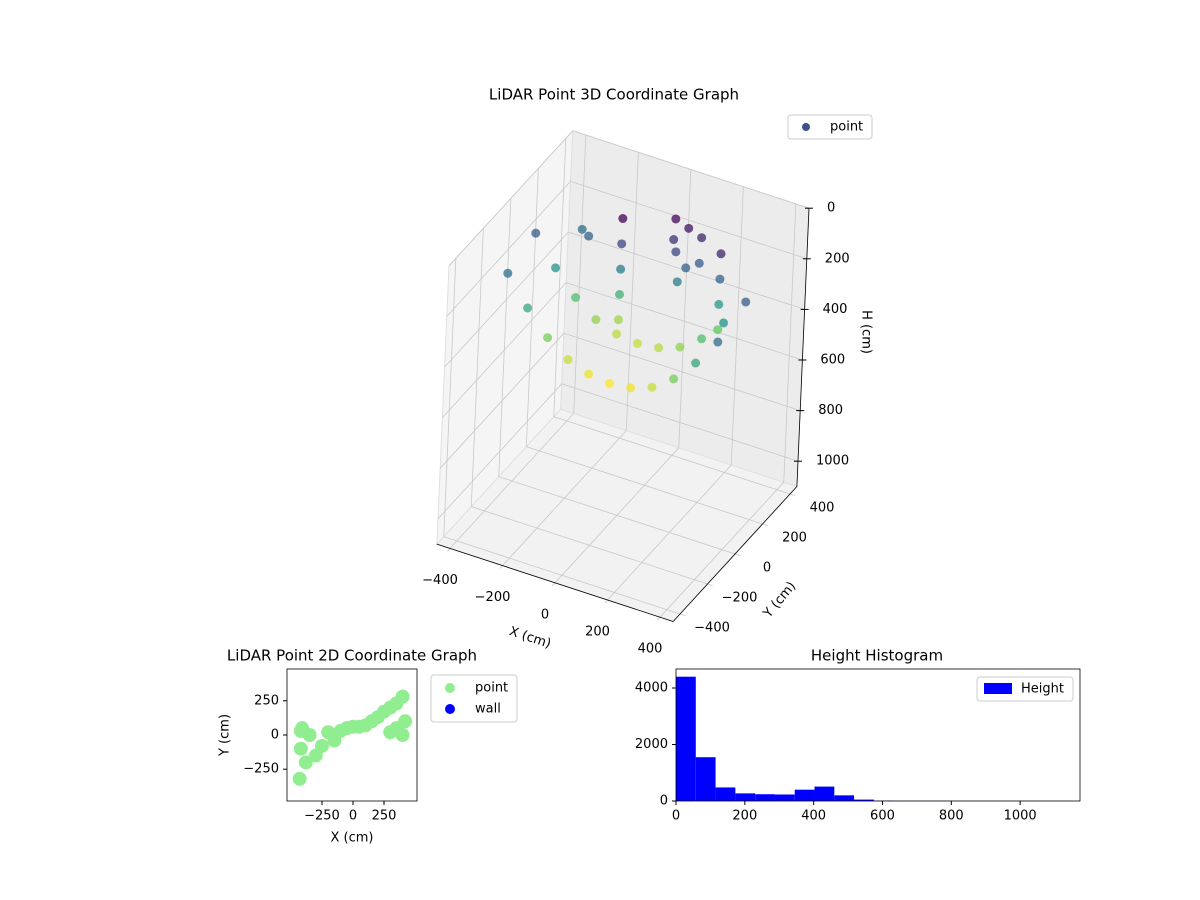 The image size is (1200, 900). I want to click on chart-title: Height Histogram, so click(877, 656).